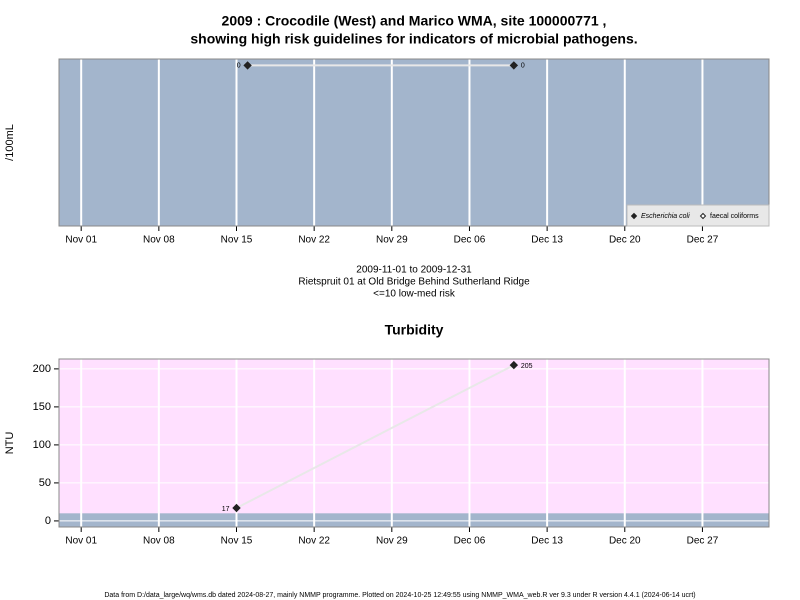 This screenshot has height=600, width=800. I want to click on legend: Escherichia coli faecal coliforms, so click(698, 215).